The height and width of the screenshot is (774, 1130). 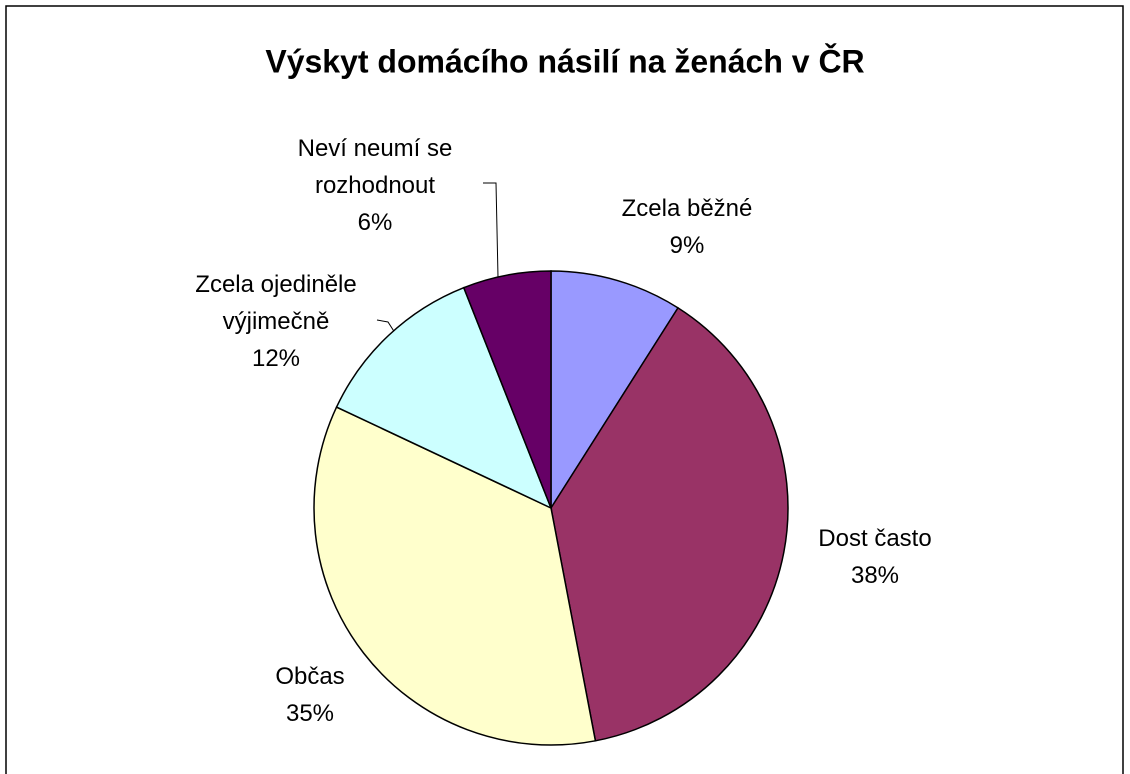 What do you see at coordinates (564, 61) in the screenshot?
I see `chart-title: Výskyt domácího násilí na ženách v ČR` at bounding box center [564, 61].